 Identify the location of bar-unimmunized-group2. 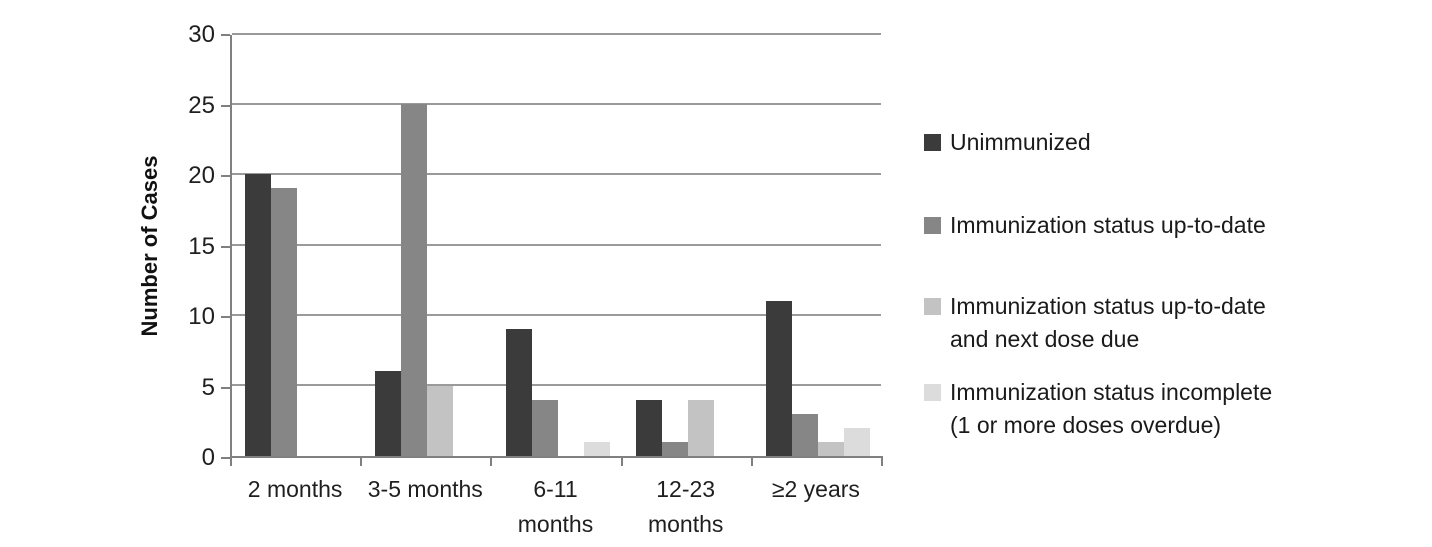
(388, 413).